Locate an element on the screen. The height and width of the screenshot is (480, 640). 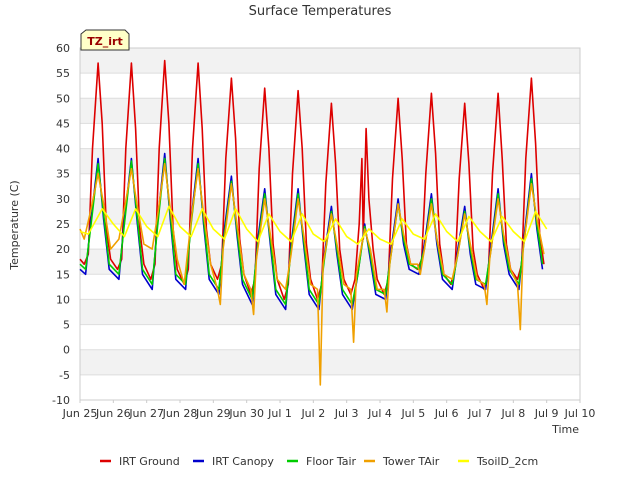
y-tick-label: 15 is located at coordinates (63, 274).